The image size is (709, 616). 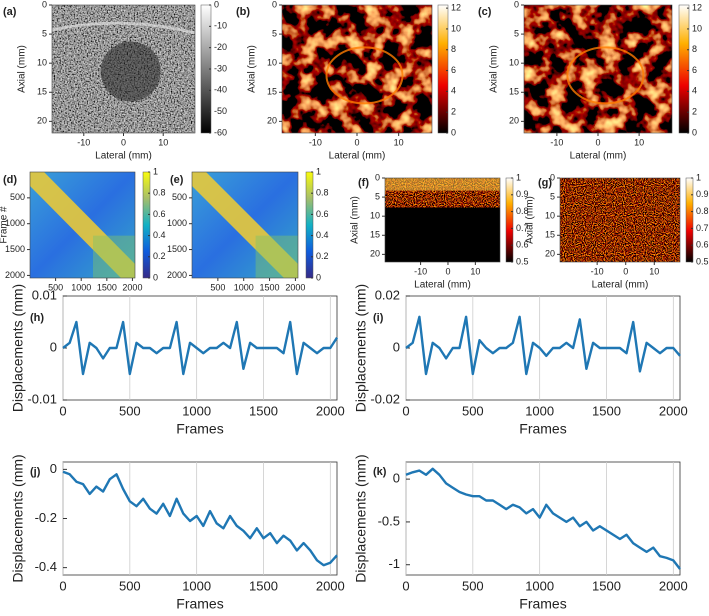 What do you see at coordinates (456, 7) in the screenshot?
I see `colorbar-tick-label: 12` at bounding box center [456, 7].